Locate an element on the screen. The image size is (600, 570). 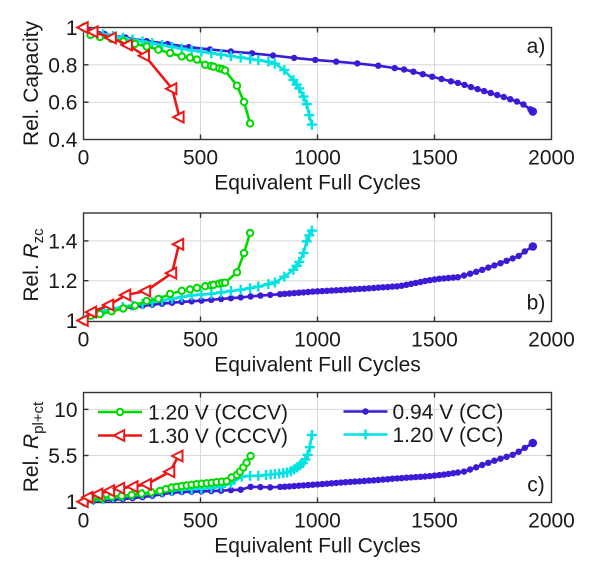
svg-text: 0.6 is located at coordinates (62, 103).